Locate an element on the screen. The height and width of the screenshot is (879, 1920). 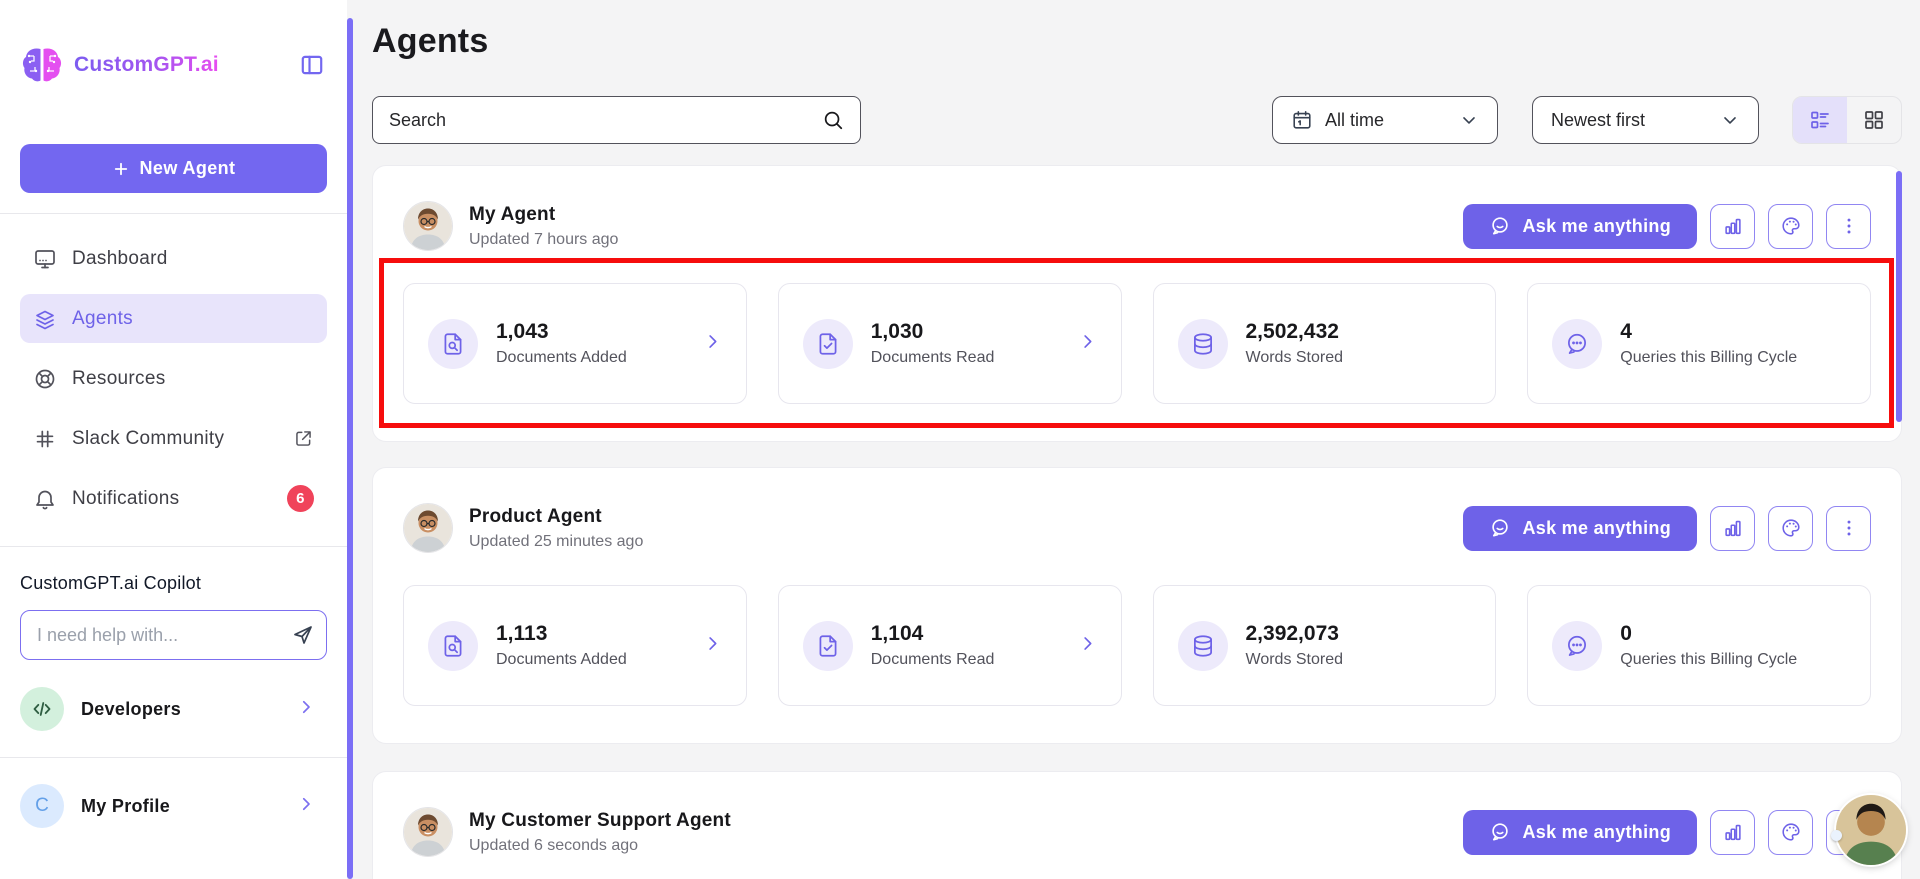
page-title: Agents is located at coordinates (430, 41).